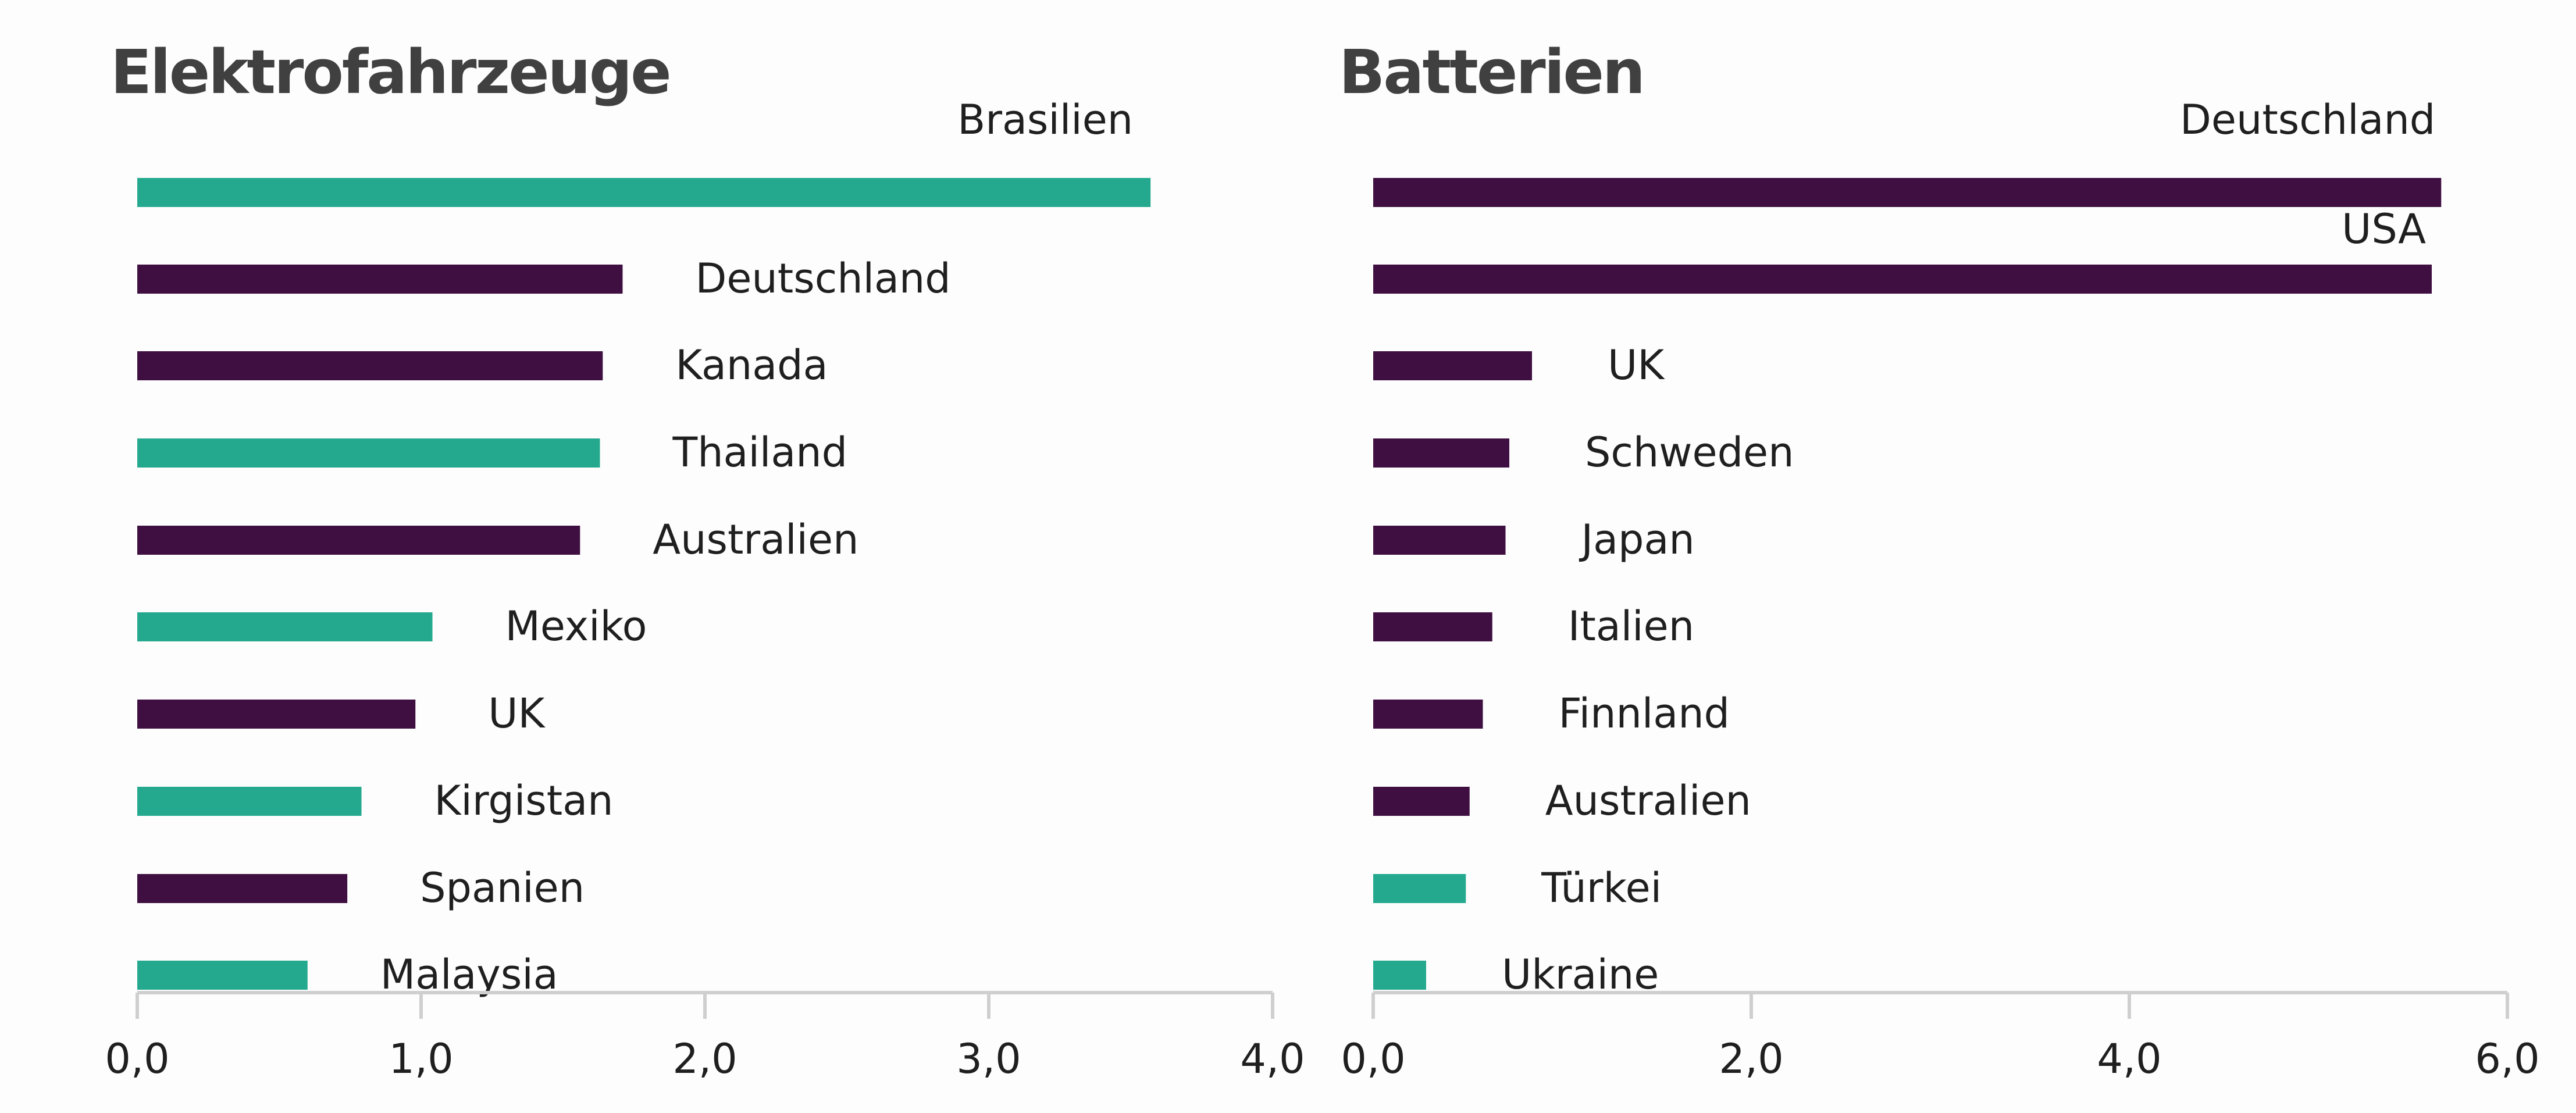  Describe the element at coordinates (1601, 888) in the screenshot. I see `battery-bar-label: Türkei` at that location.